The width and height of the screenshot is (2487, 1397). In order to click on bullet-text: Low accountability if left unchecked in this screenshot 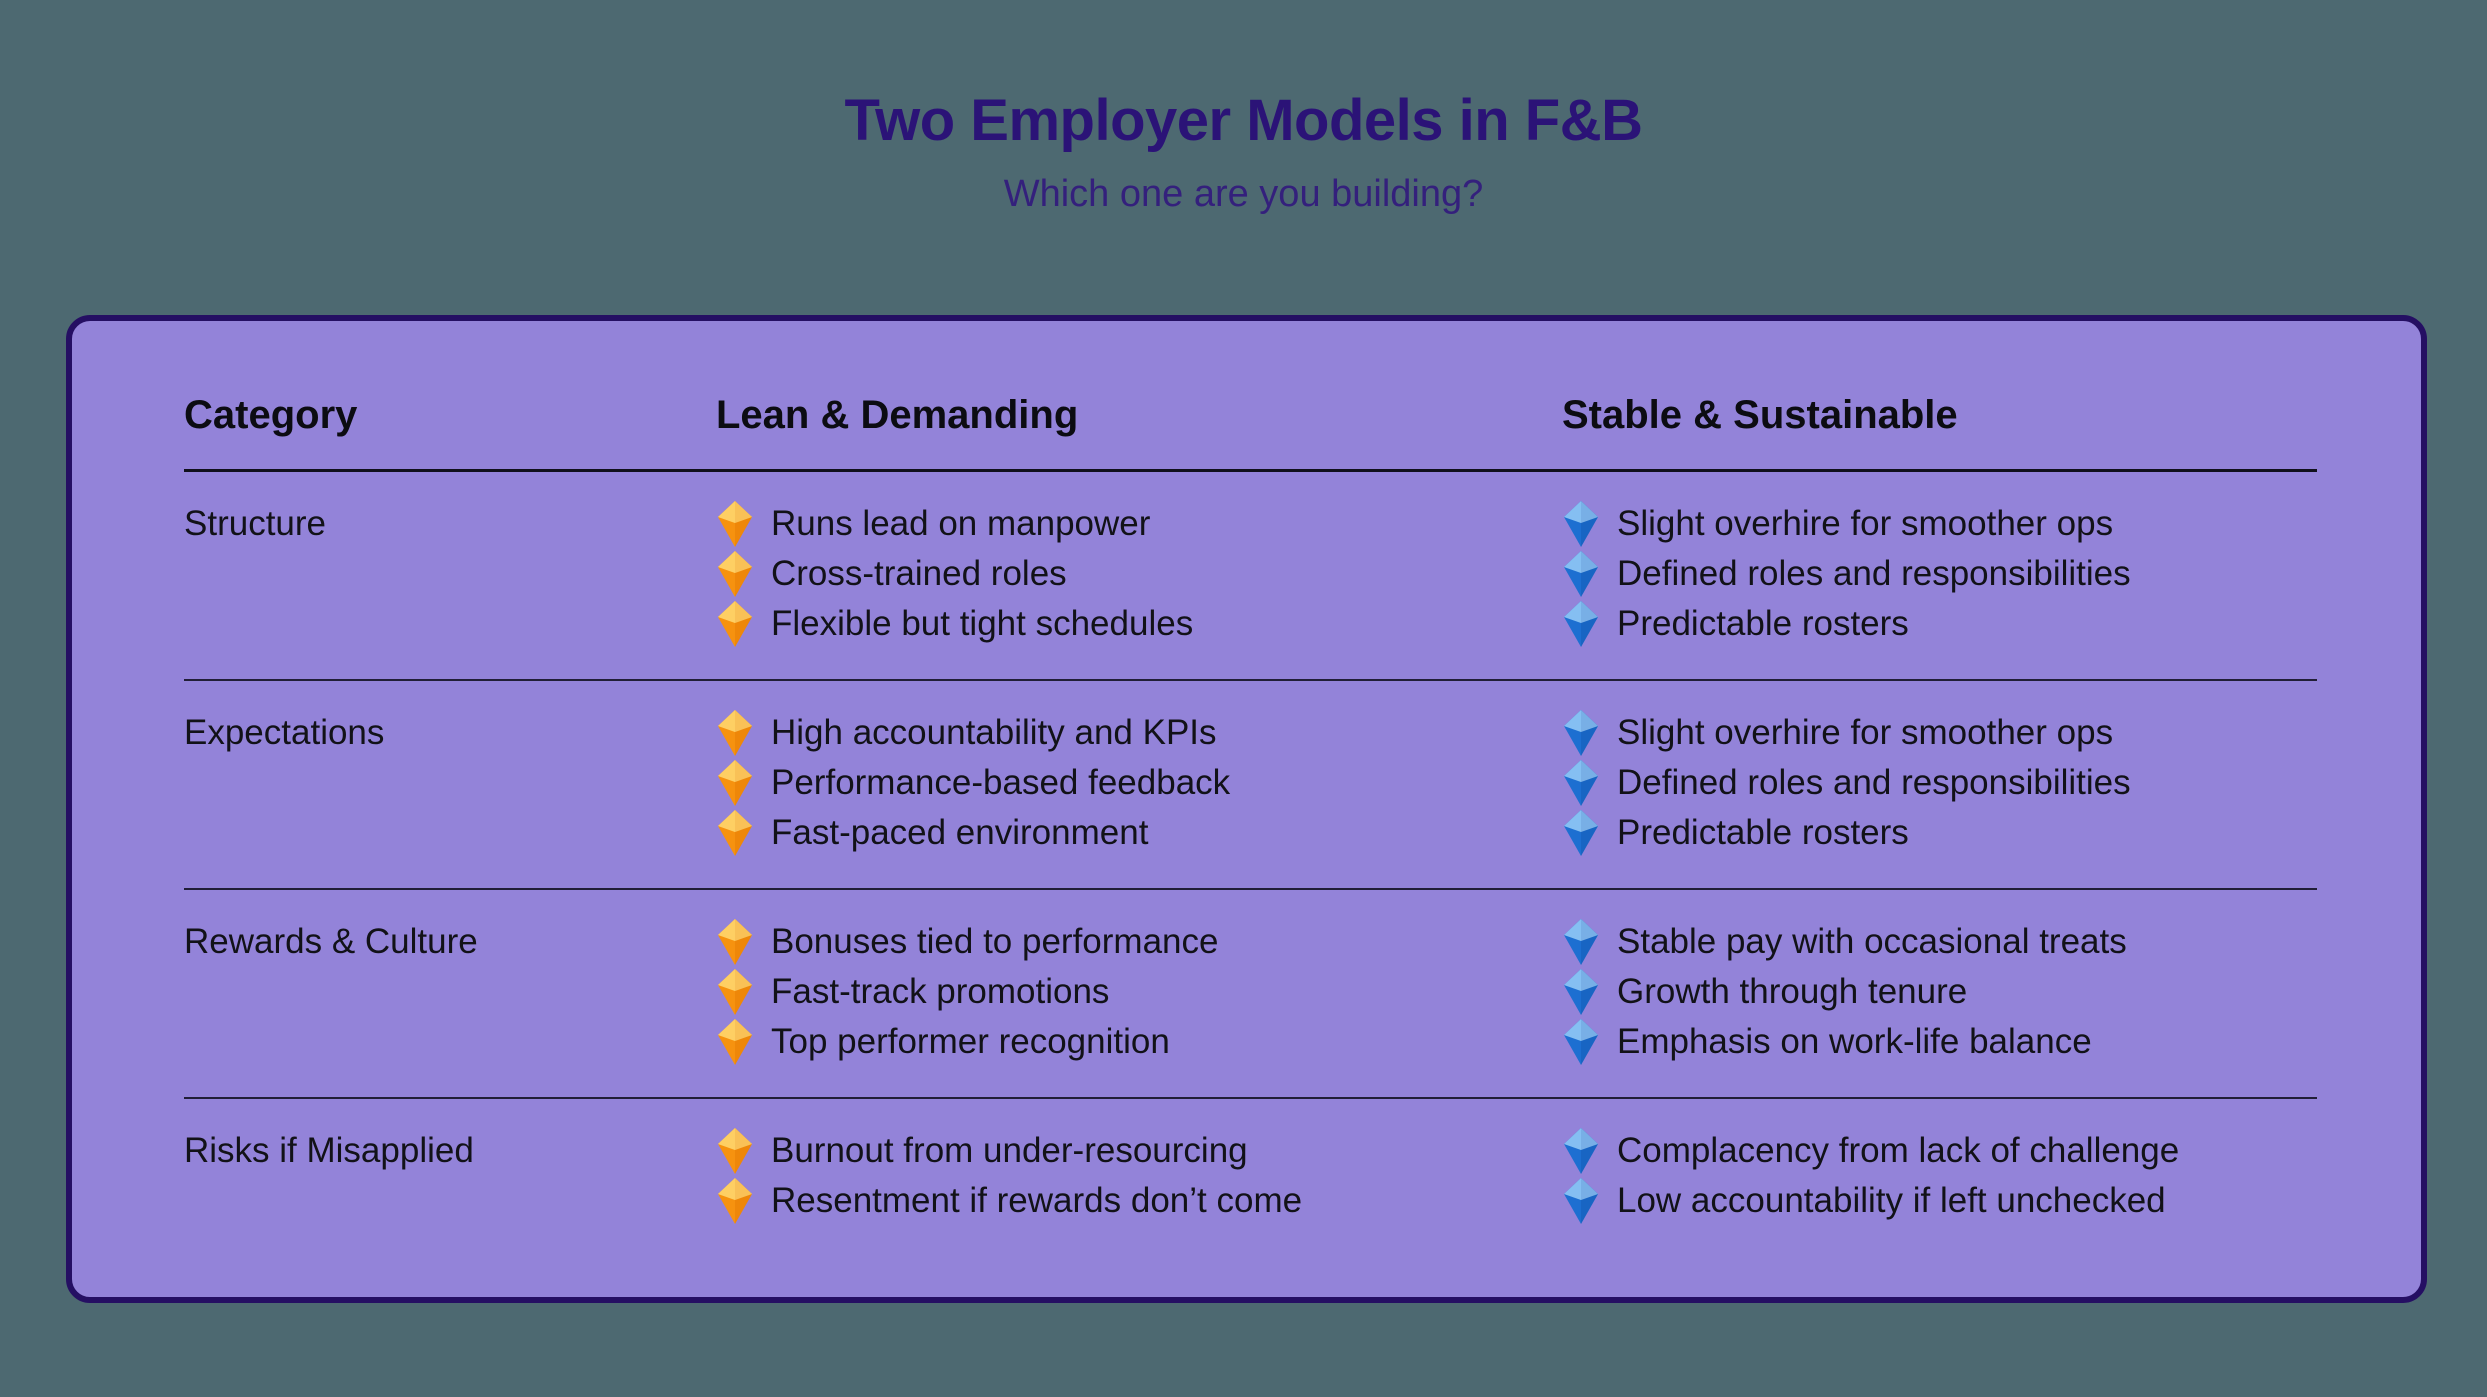, I will do `click(1891, 1200)`.